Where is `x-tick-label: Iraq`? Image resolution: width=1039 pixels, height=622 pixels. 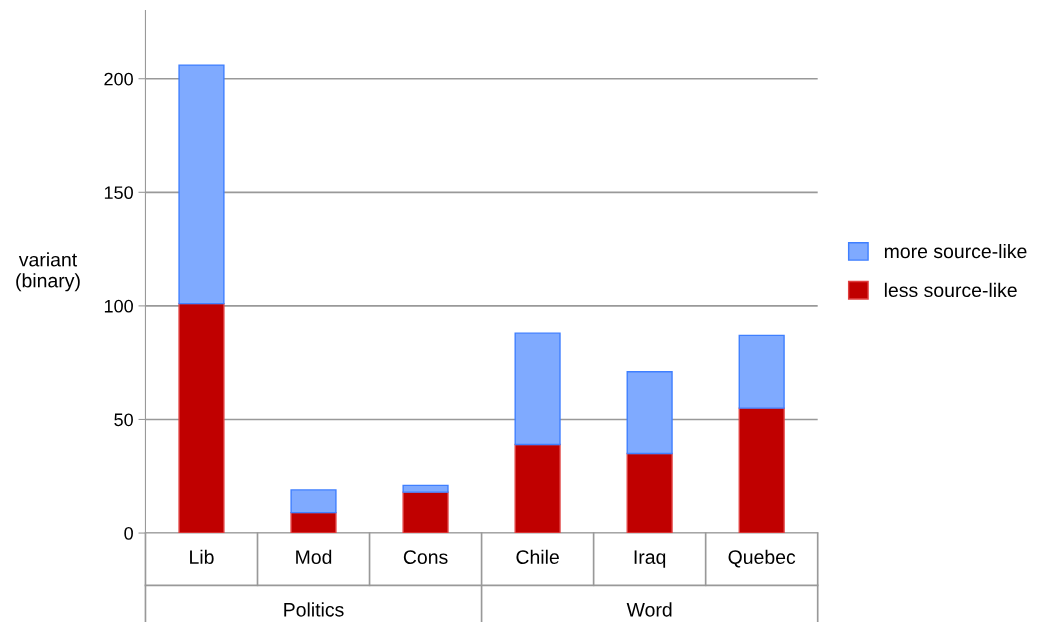
x-tick-label: Iraq is located at coordinates (650, 559).